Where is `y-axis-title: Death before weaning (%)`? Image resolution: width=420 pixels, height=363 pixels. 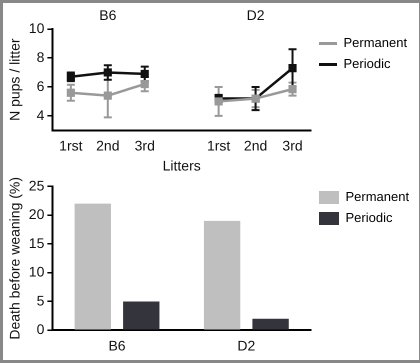 y-axis-title: Death before weaning (%) is located at coordinates (14, 258).